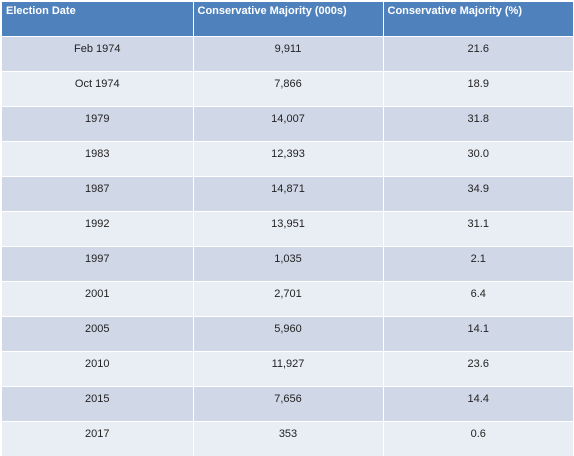  I want to click on cell-majority-thousands: 2,701, so click(288, 298).